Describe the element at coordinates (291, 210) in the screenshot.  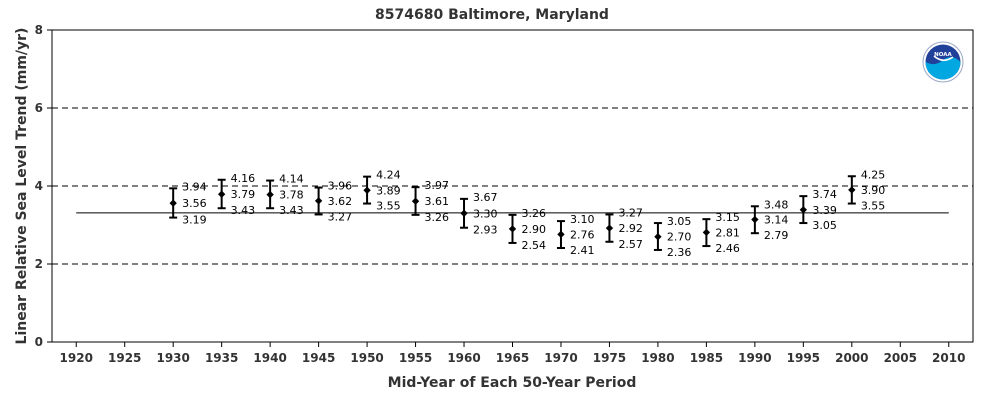
I see `label-lower-1940: 3.43` at that location.